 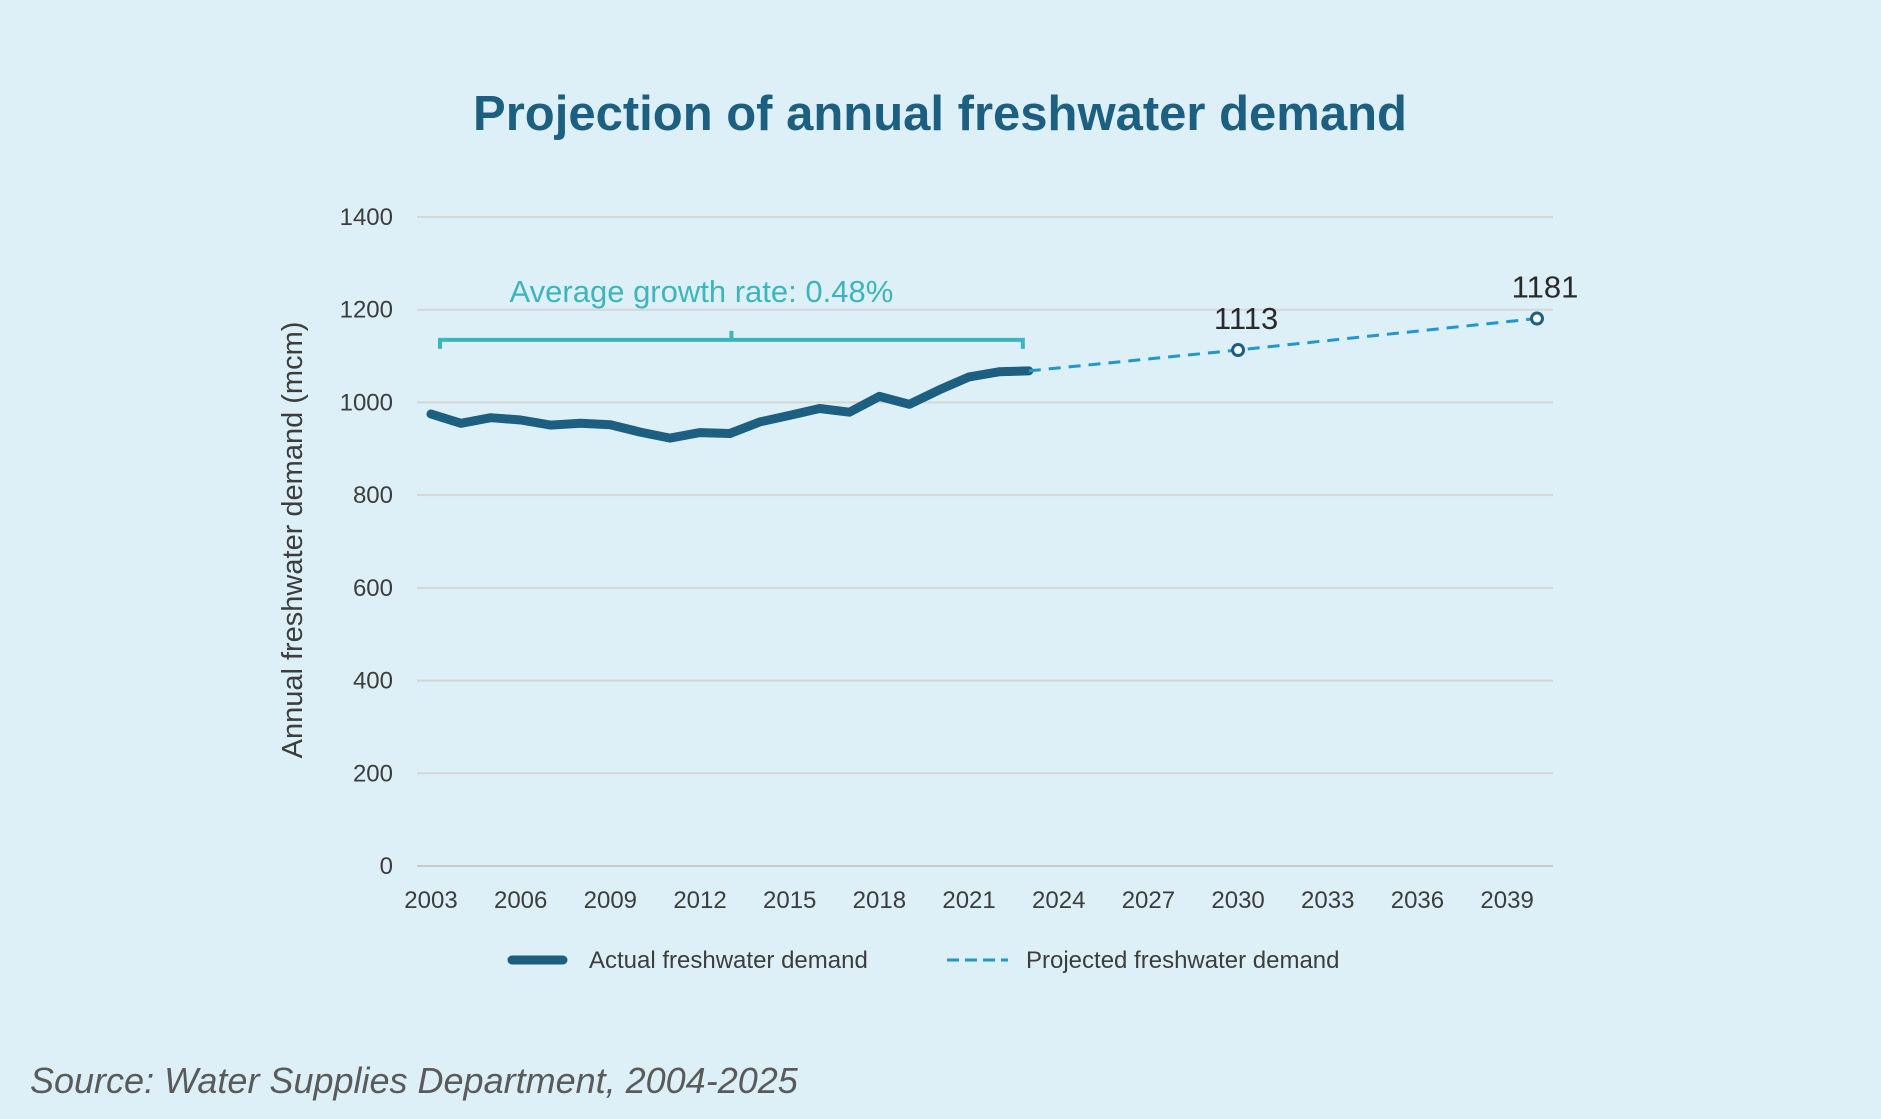 What do you see at coordinates (520, 900) in the screenshot?
I see `x-tick-label-2006: 2006` at bounding box center [520, 900].